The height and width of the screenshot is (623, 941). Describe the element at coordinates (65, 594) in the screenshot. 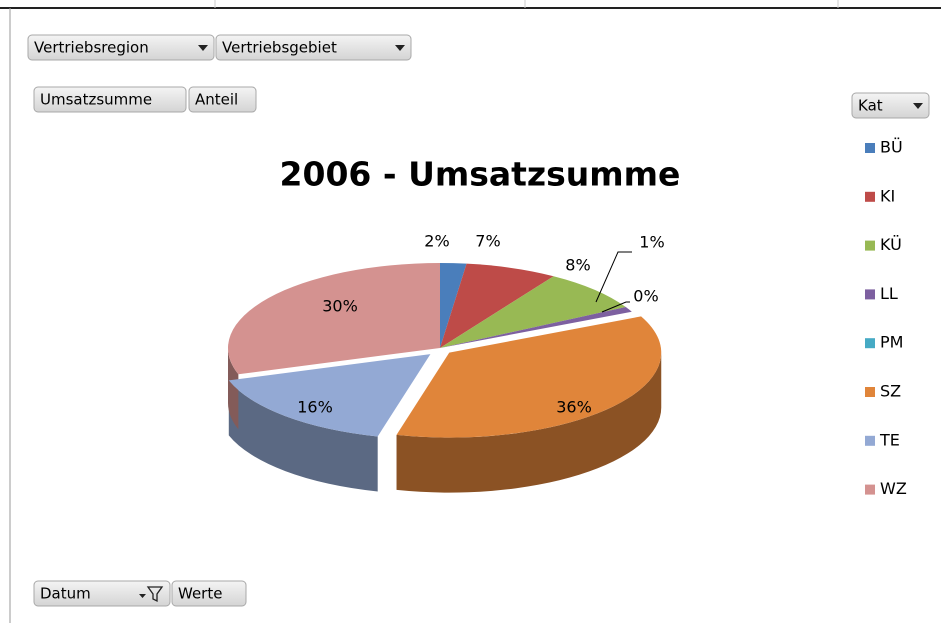

I see `button-label: Datum` at that location.